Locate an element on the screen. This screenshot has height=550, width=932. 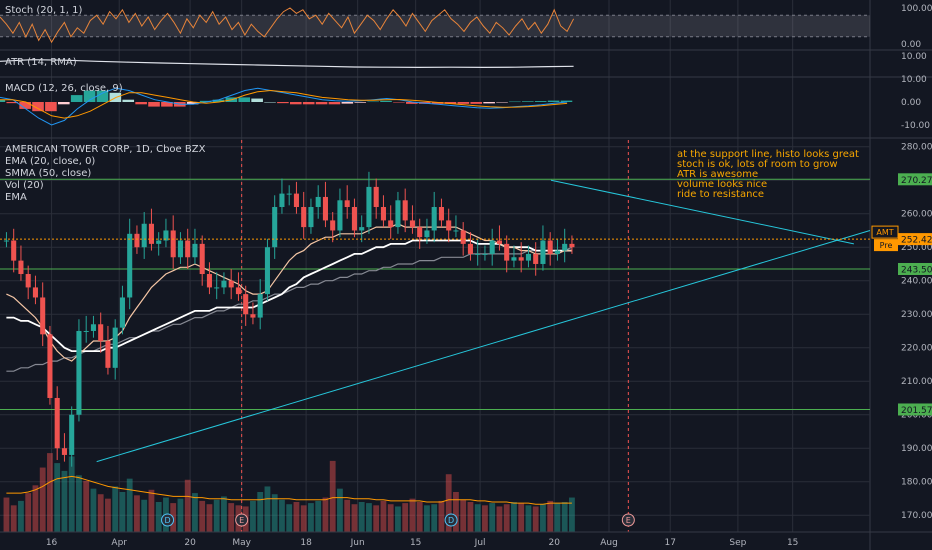
x-tick-label: 17 is located at coordinates (669, 543).